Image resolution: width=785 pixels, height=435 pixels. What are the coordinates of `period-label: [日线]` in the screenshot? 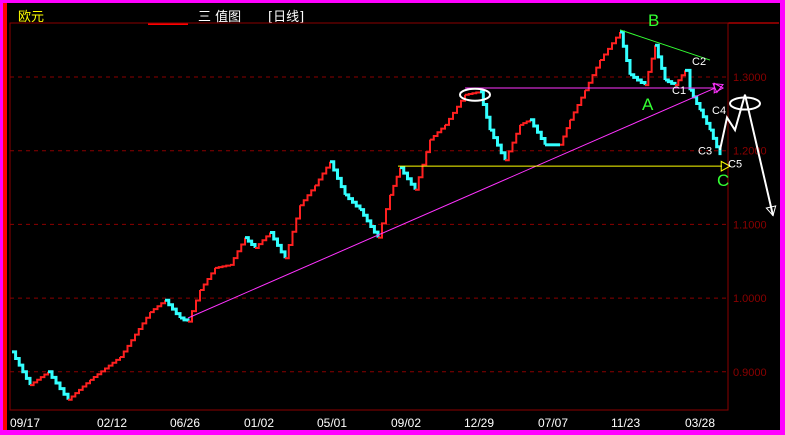 It's located at (286, 17).